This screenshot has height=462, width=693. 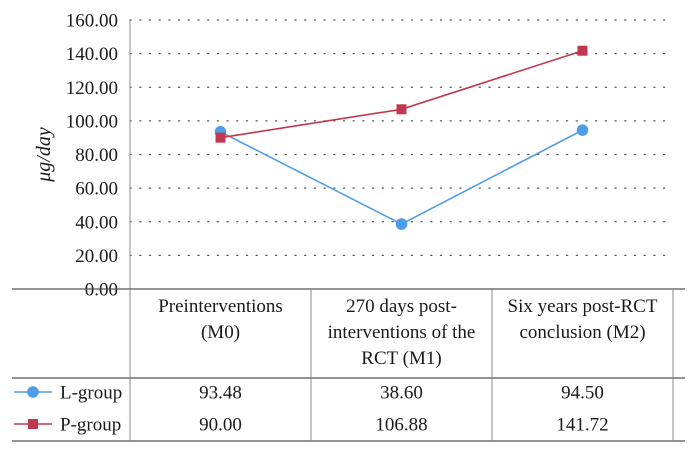 What do you see at coordinates (401, 177) in the screenshot?
I see `series-line-l-group` at bounding box center [401, 177].